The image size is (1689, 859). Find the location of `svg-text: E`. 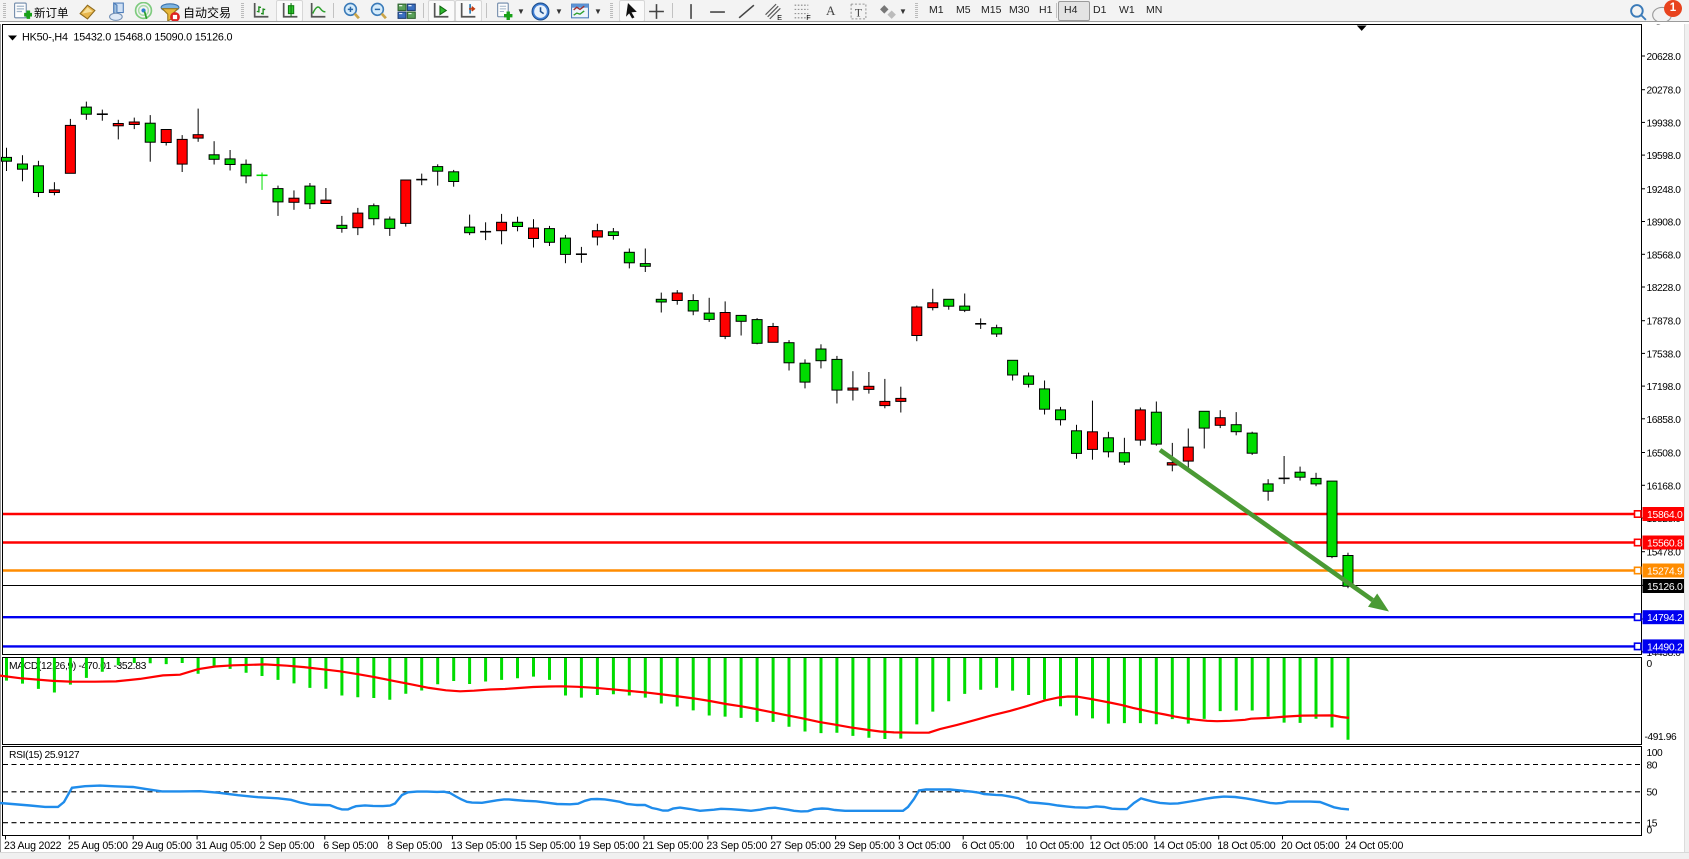

svg-text: E is located at coordinates (779, 17).